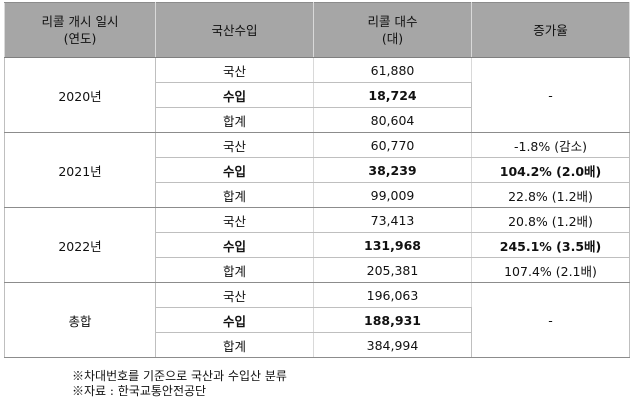  Describe the element at coordinates (392, 30) in the screenshot. I see `header-recall-count: 리콜 대수 (대)` at that location.